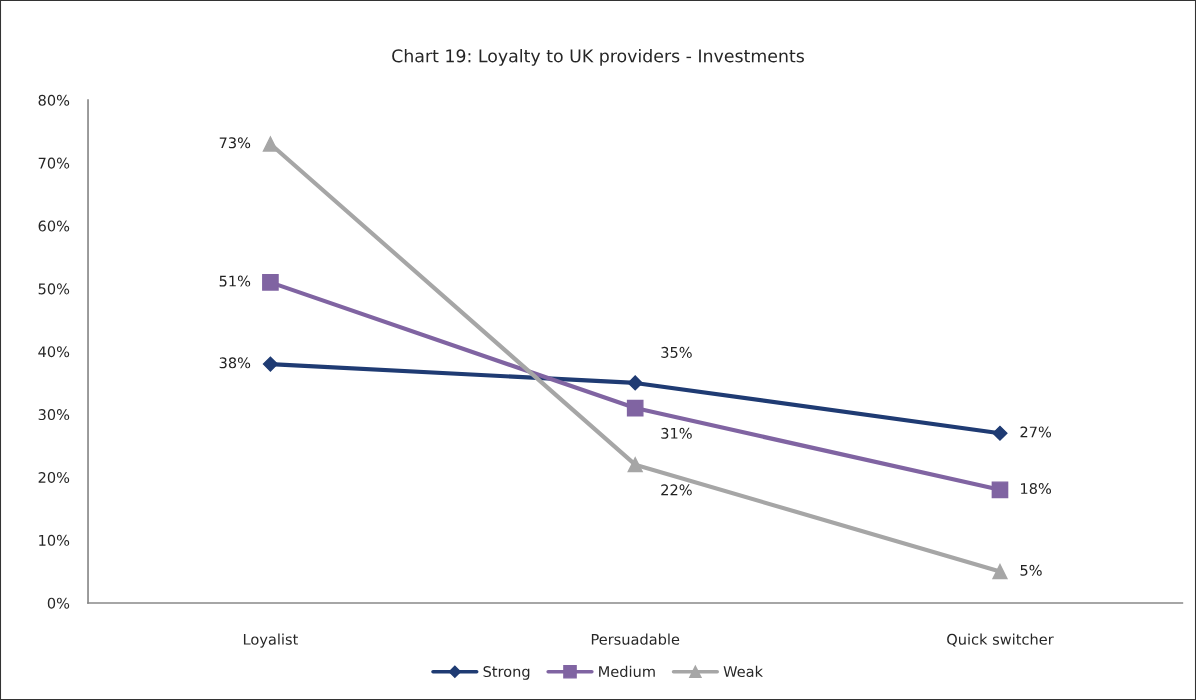  What do you see at coordinates (1000, 640) in the screenshot?
I see `x-tick-label: Quick switcher` at bounding box center [1000, 640].